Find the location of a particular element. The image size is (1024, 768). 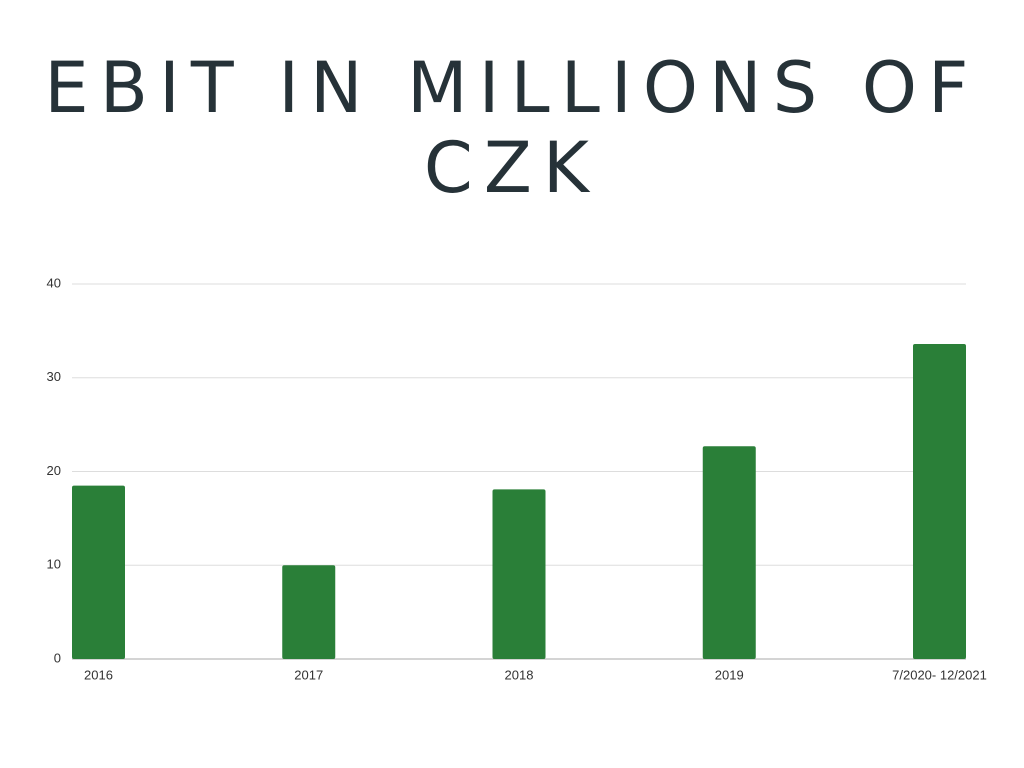

x-tick-label: 2017 is located at coordinates (308, 674).